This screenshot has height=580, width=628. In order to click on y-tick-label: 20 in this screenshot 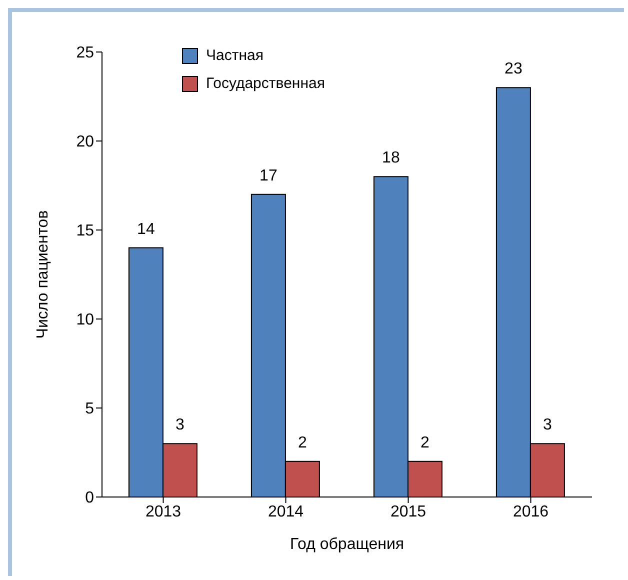, I will do `click(85, 142)`.